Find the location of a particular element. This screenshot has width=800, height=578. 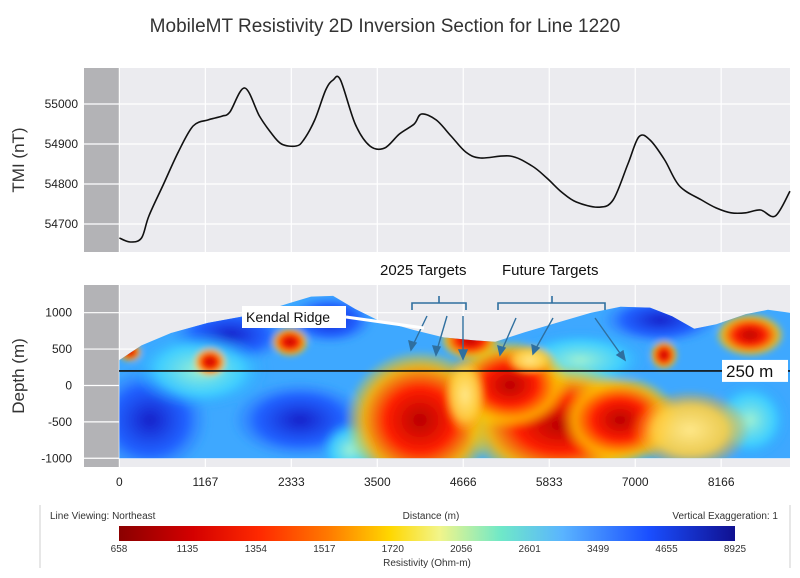

x-tick-label: 2333 is located at coordinates (291, 482).